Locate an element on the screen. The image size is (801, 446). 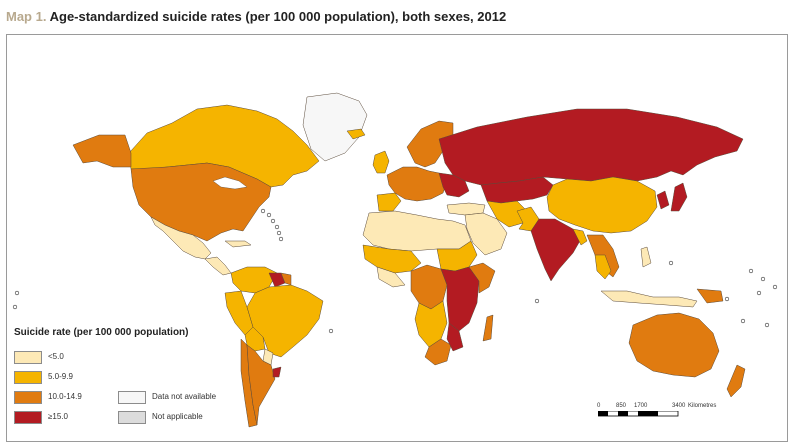
legend-label: 10.0-14.9 is located at coordinates (65, 396).